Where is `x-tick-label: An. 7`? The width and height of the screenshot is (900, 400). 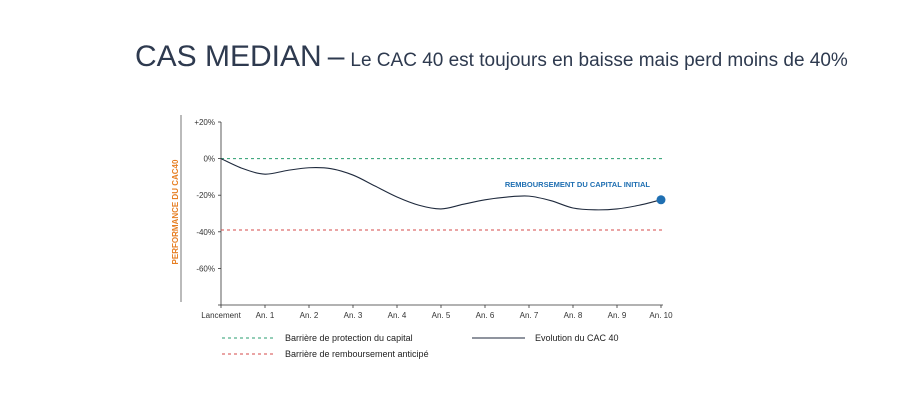 x-tick-label: An. 7 is located at coordinates (529, 315).